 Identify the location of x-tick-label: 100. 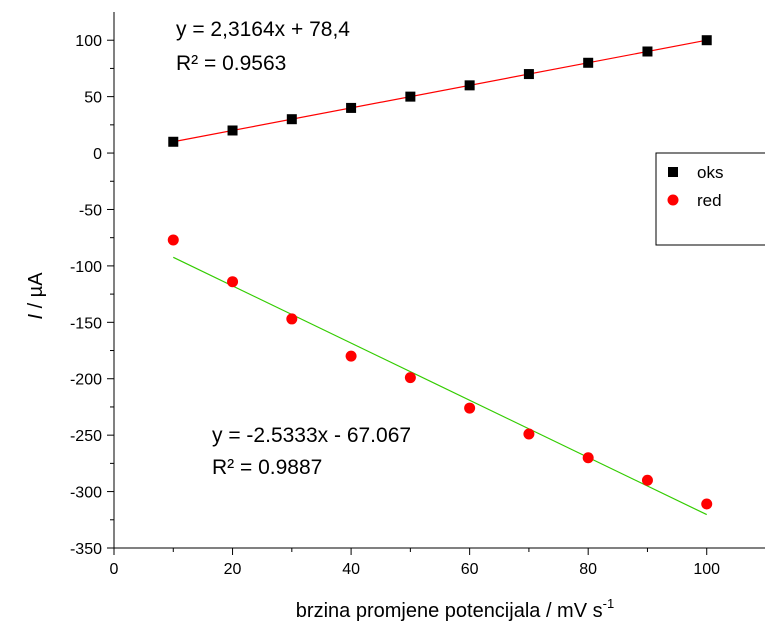
(706, 569).